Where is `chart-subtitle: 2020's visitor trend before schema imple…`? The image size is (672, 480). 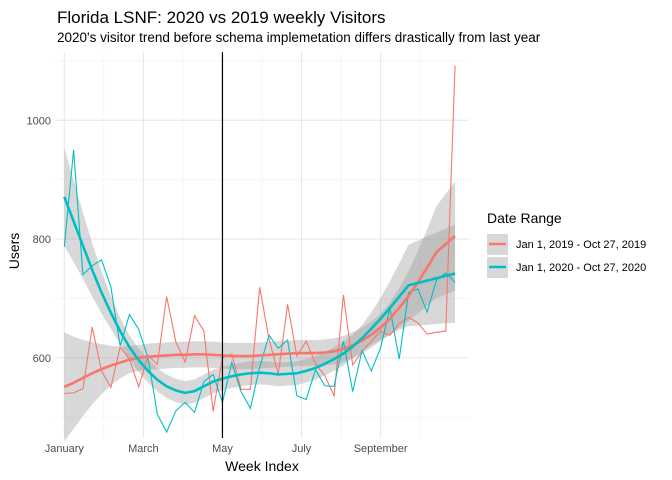 chart-subtitle: 2020's visitor trend before schema imple… is located at coordinates (299, 37).